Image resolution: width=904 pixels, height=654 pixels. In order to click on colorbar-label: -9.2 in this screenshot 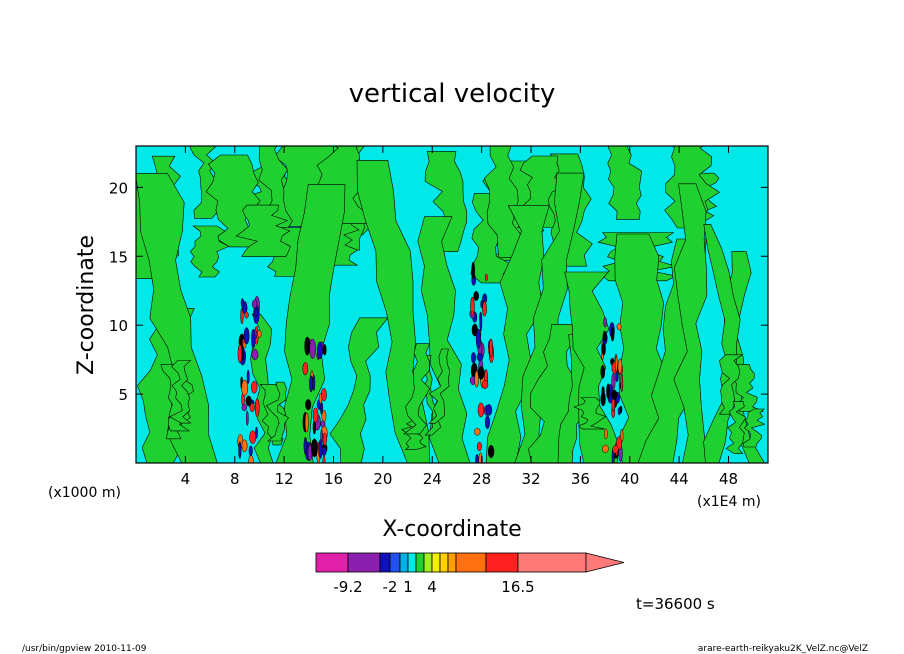, I will do `click(347, 587)`.